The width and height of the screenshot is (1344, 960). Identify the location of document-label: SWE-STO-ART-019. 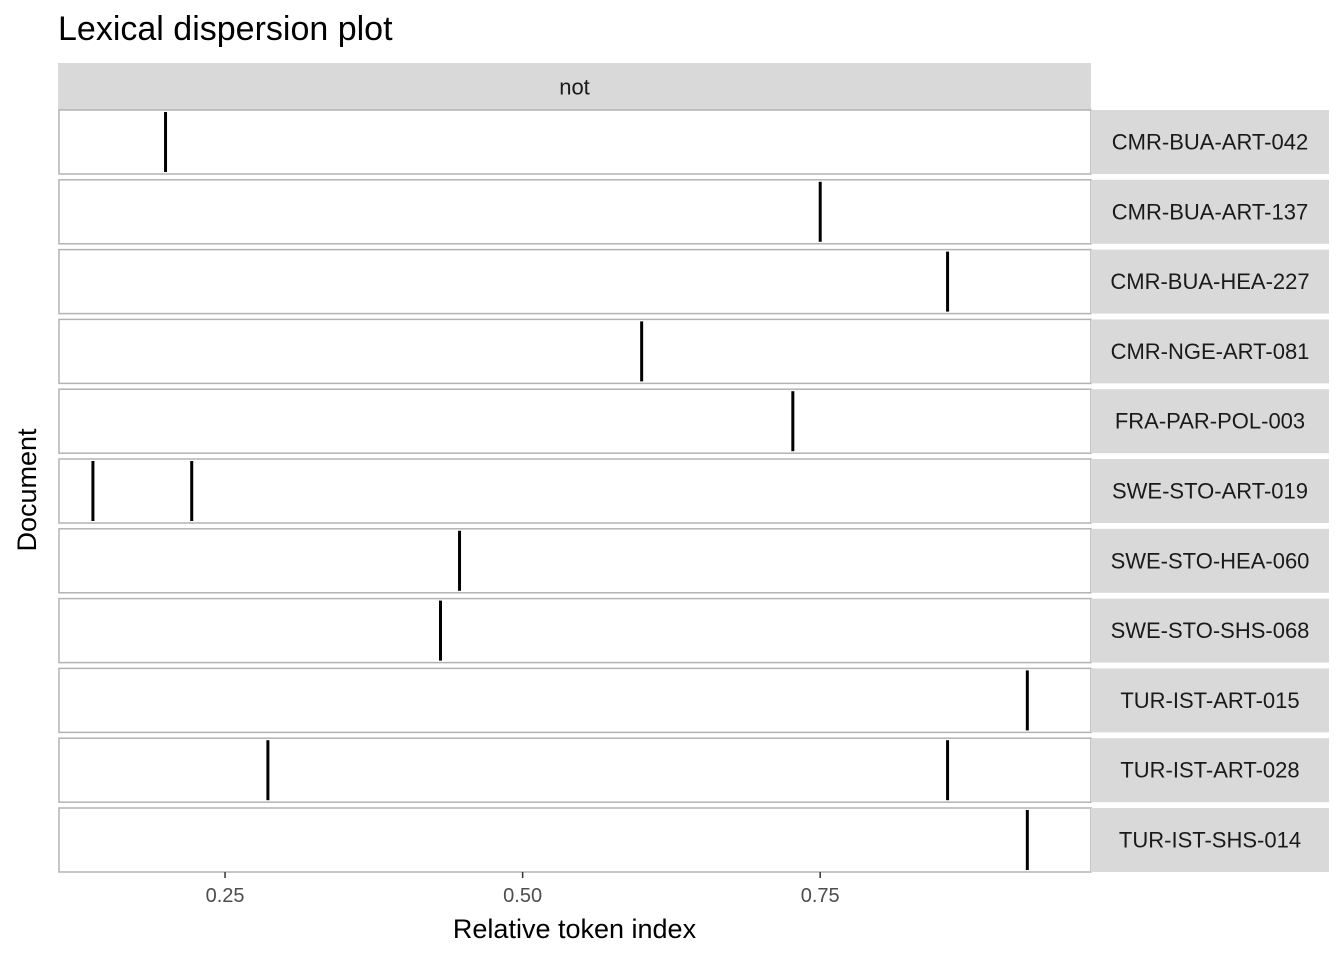
(1210, 491).